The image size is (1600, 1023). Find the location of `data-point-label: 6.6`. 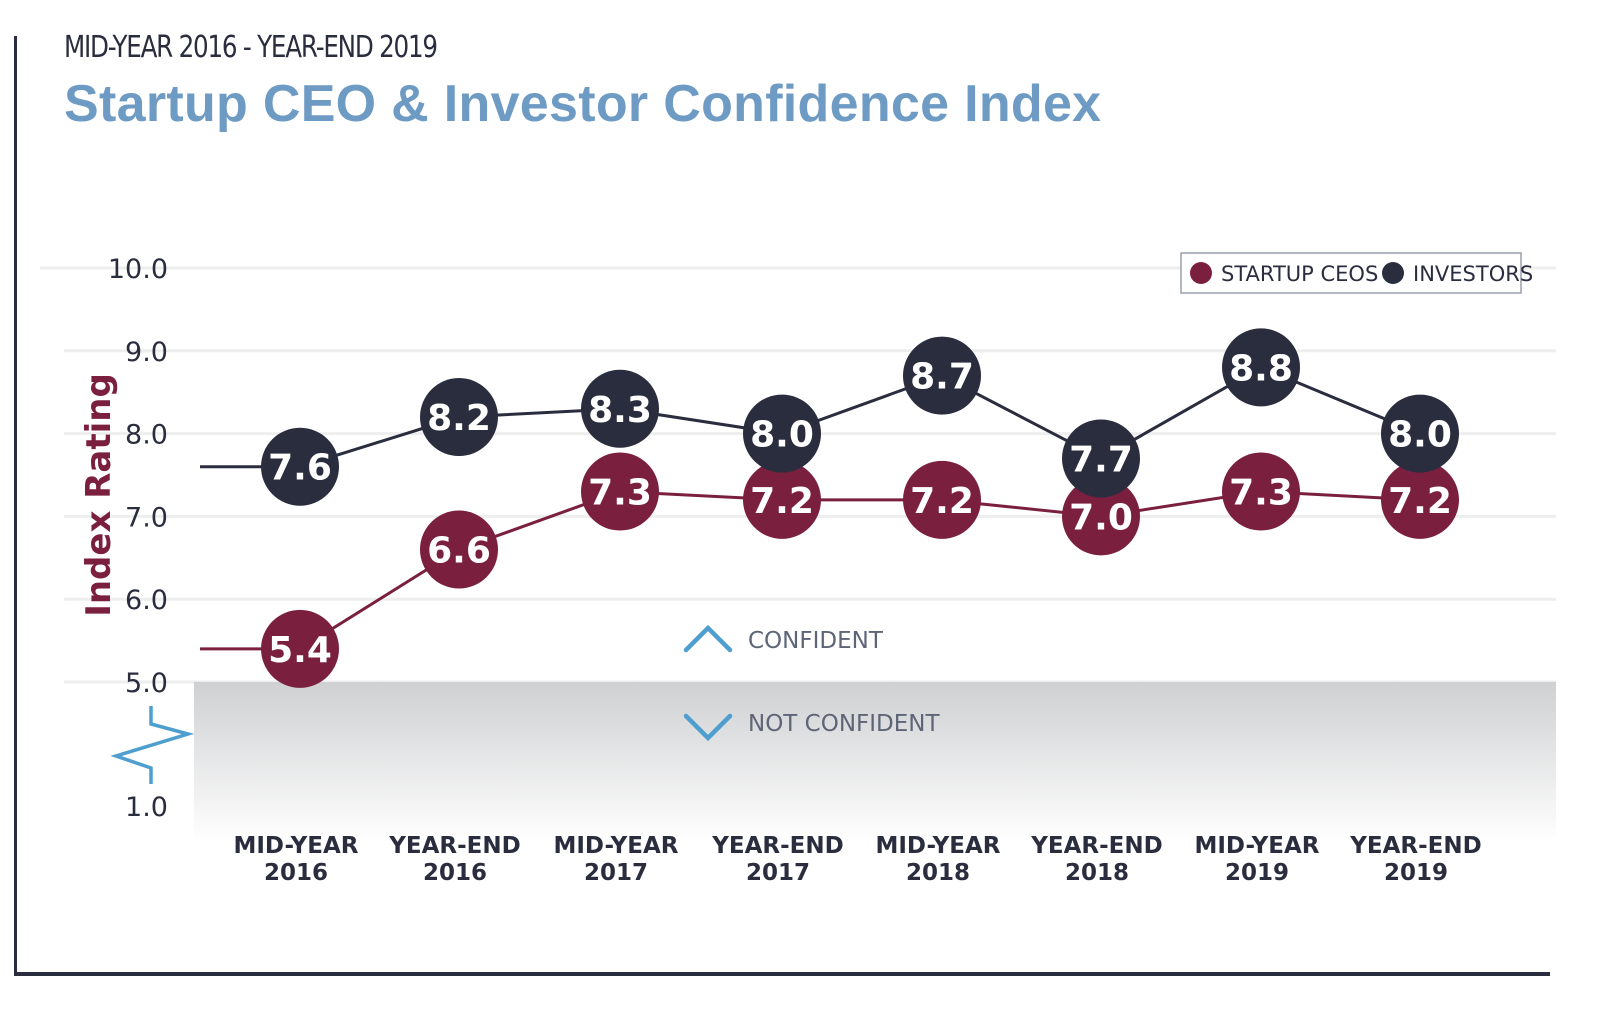

data-point-label: 6.6 is located at coordinates (459, 551).